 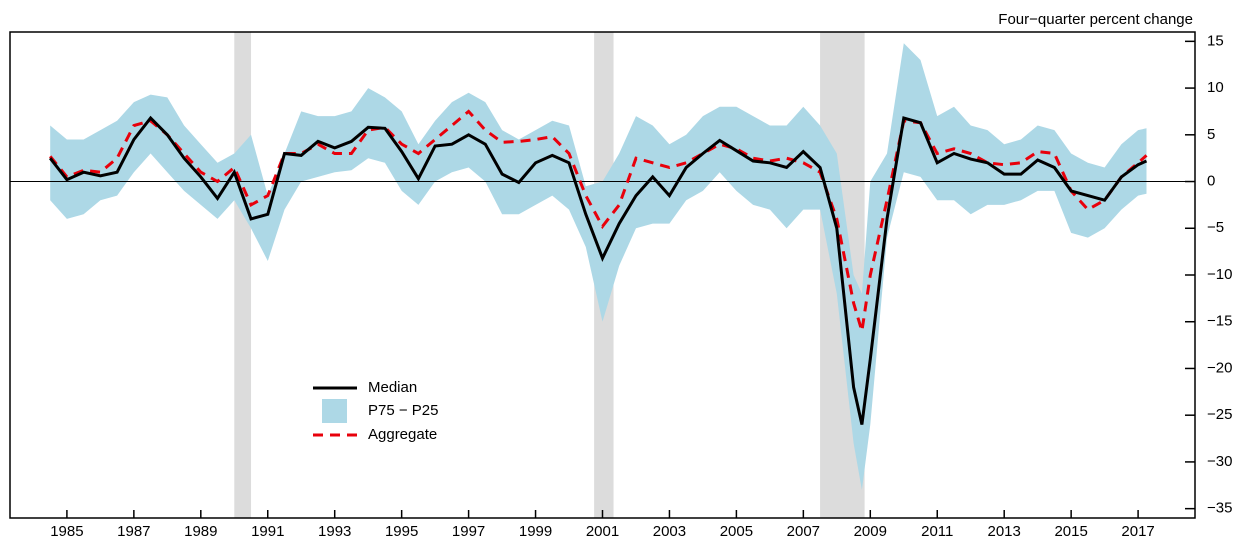 What do you see at coordinates (468, 531) in the screenshot?
I see `x-tick-label: 1997` at bounding box center [468, 531].